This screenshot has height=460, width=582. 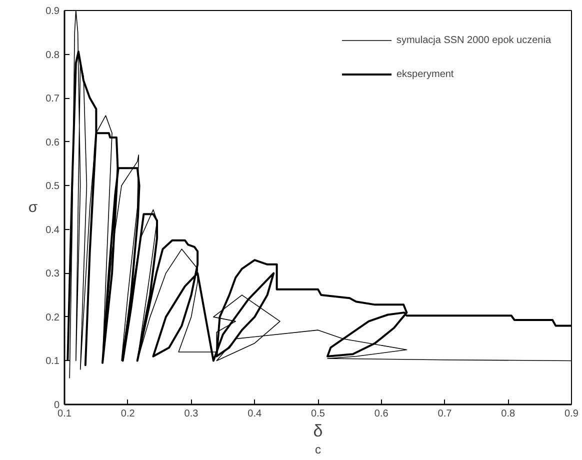 I want to click on x-tick-label: 0.1, so click(x=65, y=414).